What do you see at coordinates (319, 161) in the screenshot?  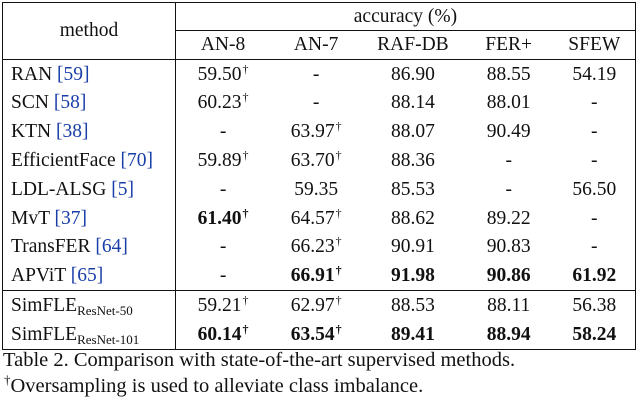 I see `table-row: EfficientFace [70] 59.89† 63.70† 88.36- -` at bounding box center [319, 161].